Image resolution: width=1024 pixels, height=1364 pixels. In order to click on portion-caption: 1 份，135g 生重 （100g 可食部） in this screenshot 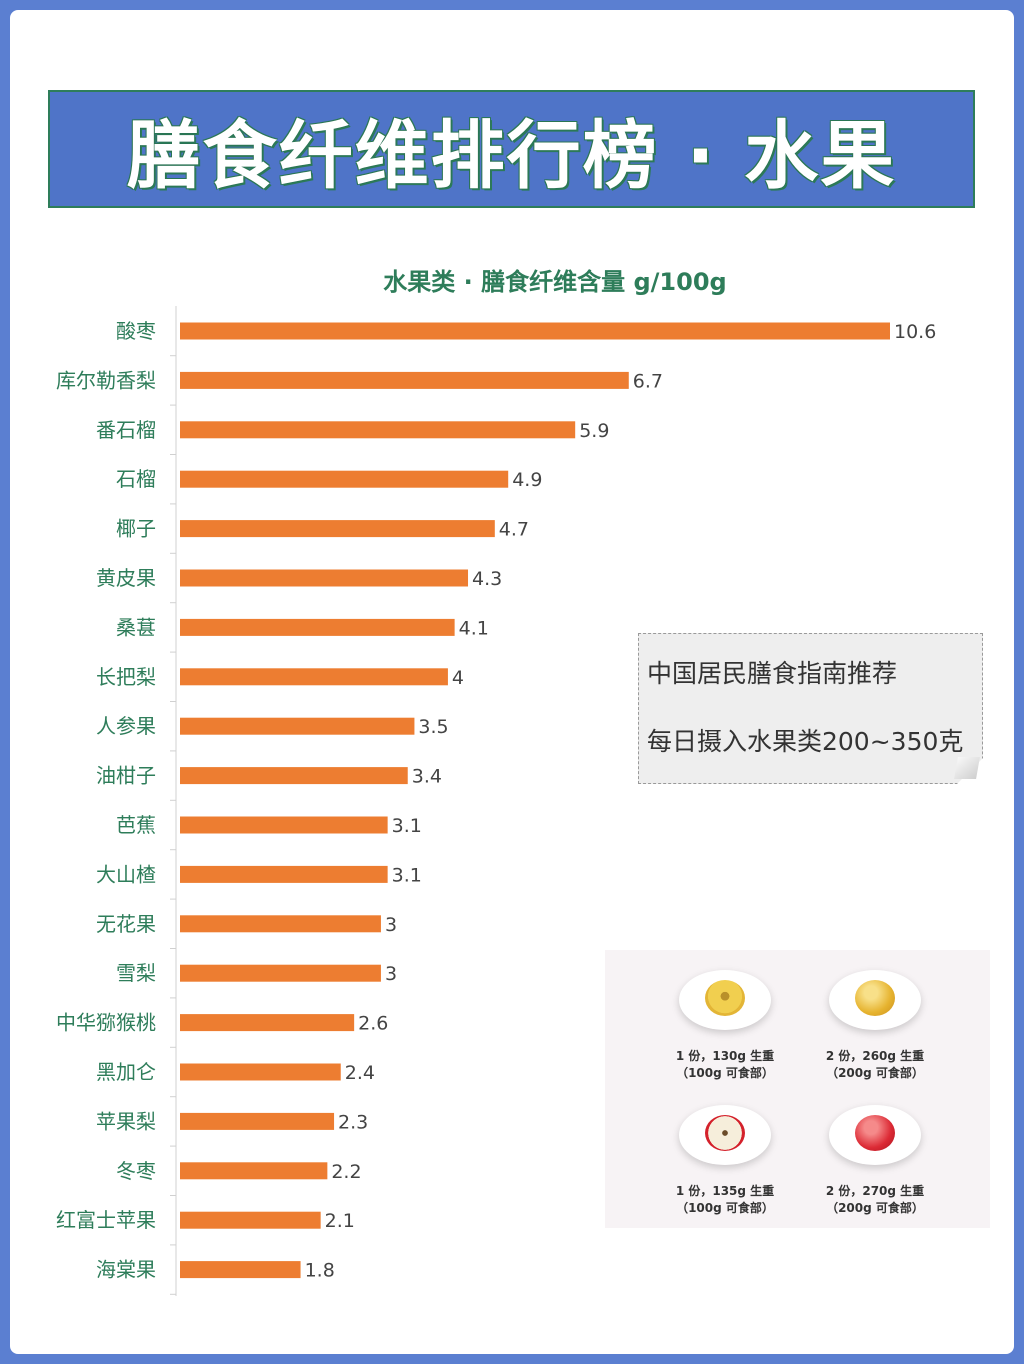, I will do `click(725, 1199)`.